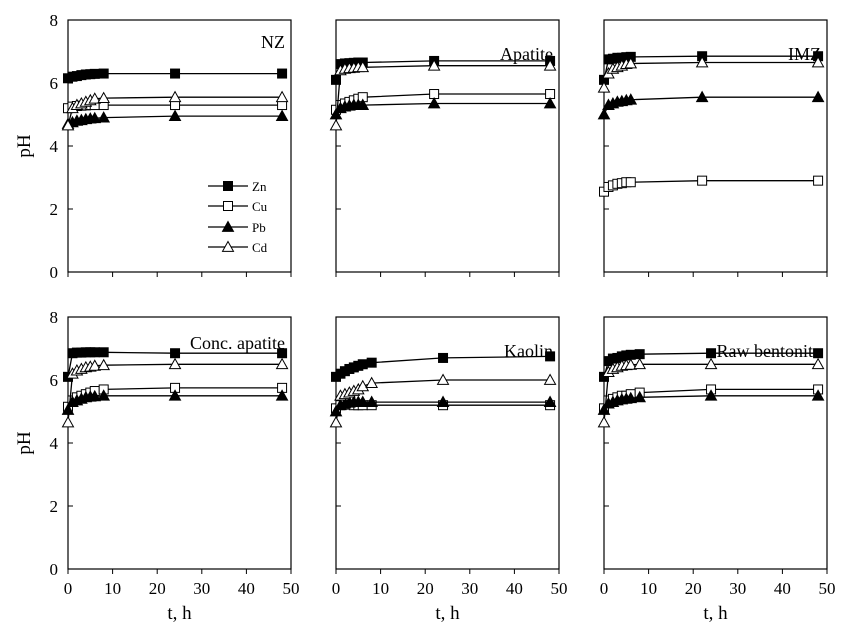  What do you see at coordinates (260, 247) in the screenshot?
I see `legend-label: Cd` at bounding box center [260, 247].